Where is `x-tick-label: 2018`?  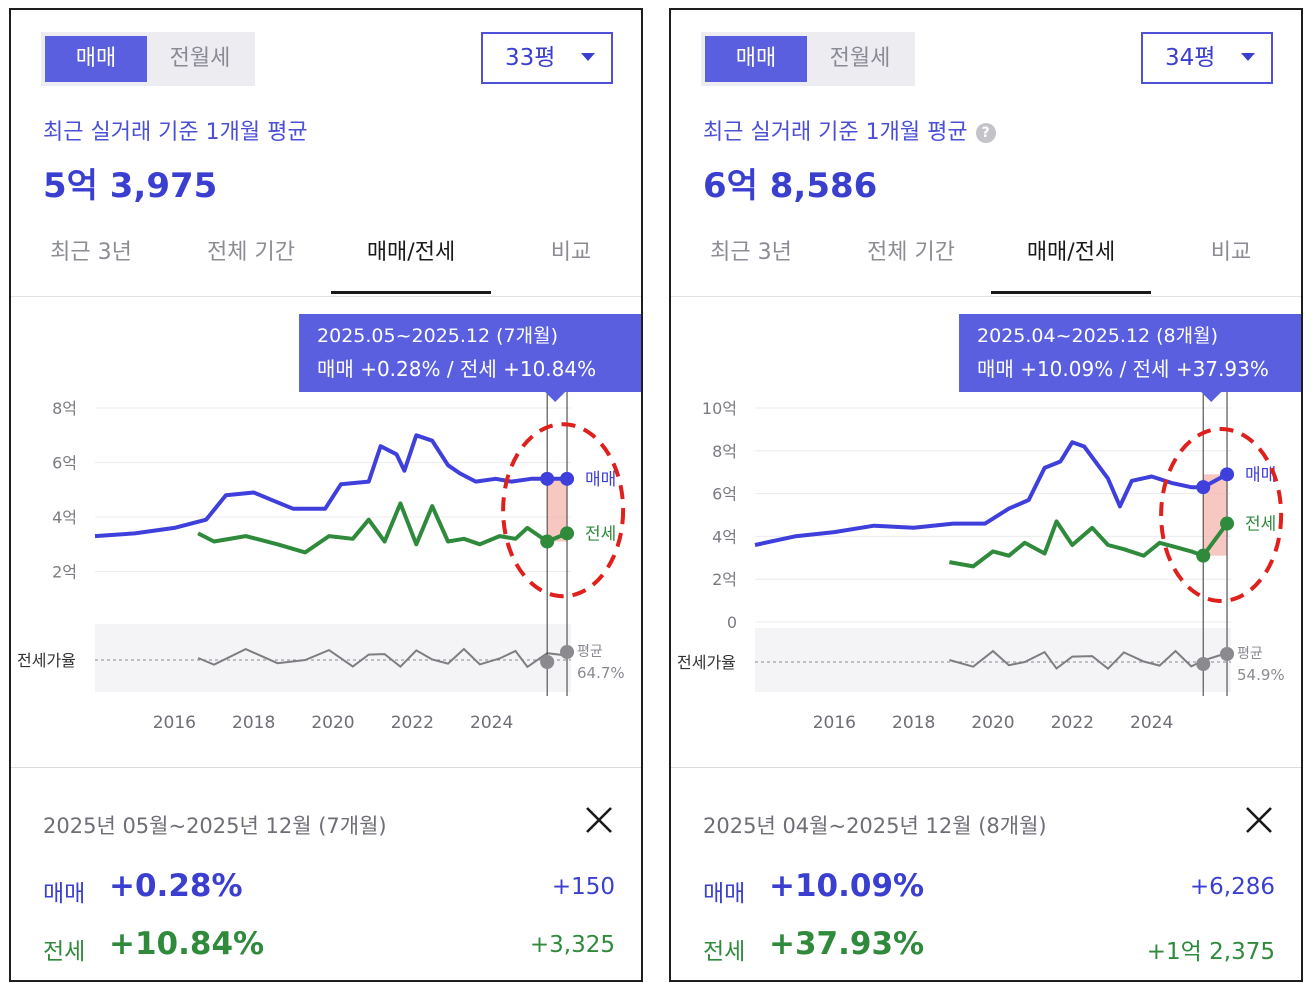
x-tick-label: 2018 is located at coordinates (253, 723).